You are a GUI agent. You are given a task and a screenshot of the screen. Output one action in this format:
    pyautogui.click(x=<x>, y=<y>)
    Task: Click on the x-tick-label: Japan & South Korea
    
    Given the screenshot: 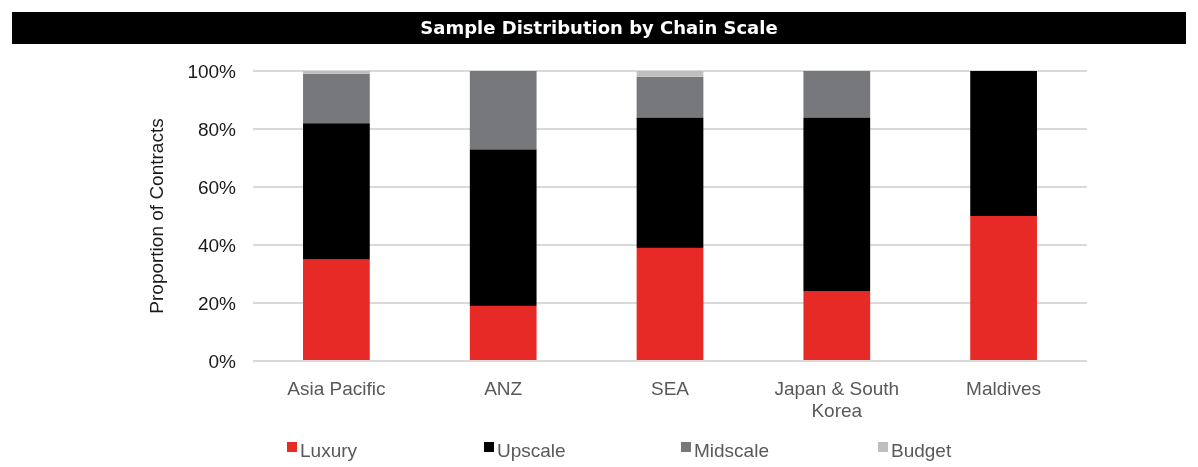 What is the action you would take?
    pyautogui.click(x=837, y=399)
    